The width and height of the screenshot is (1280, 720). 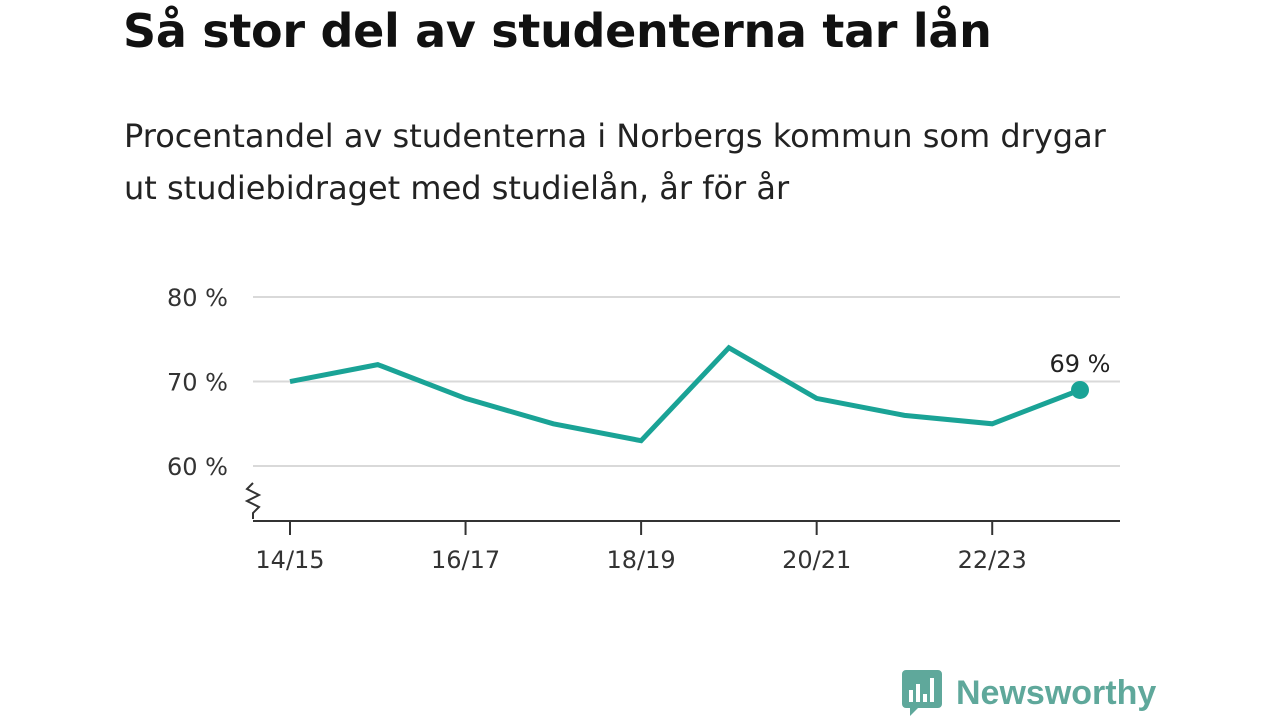 I want to click on data-labels: 69 %, so click(x=1080, y=364).